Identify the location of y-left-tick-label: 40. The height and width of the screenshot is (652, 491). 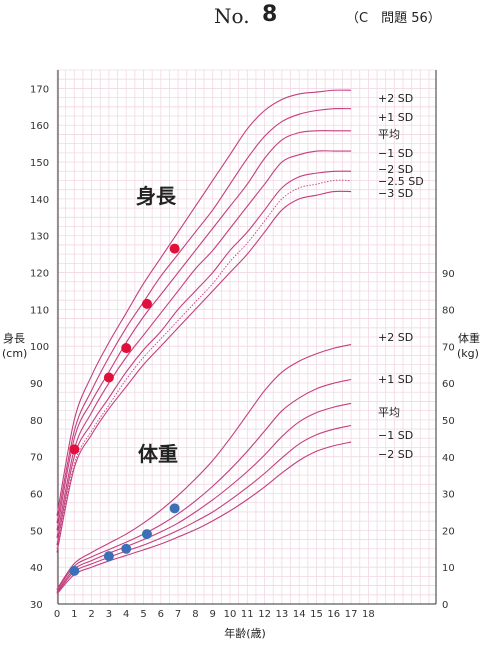
(36, 568).